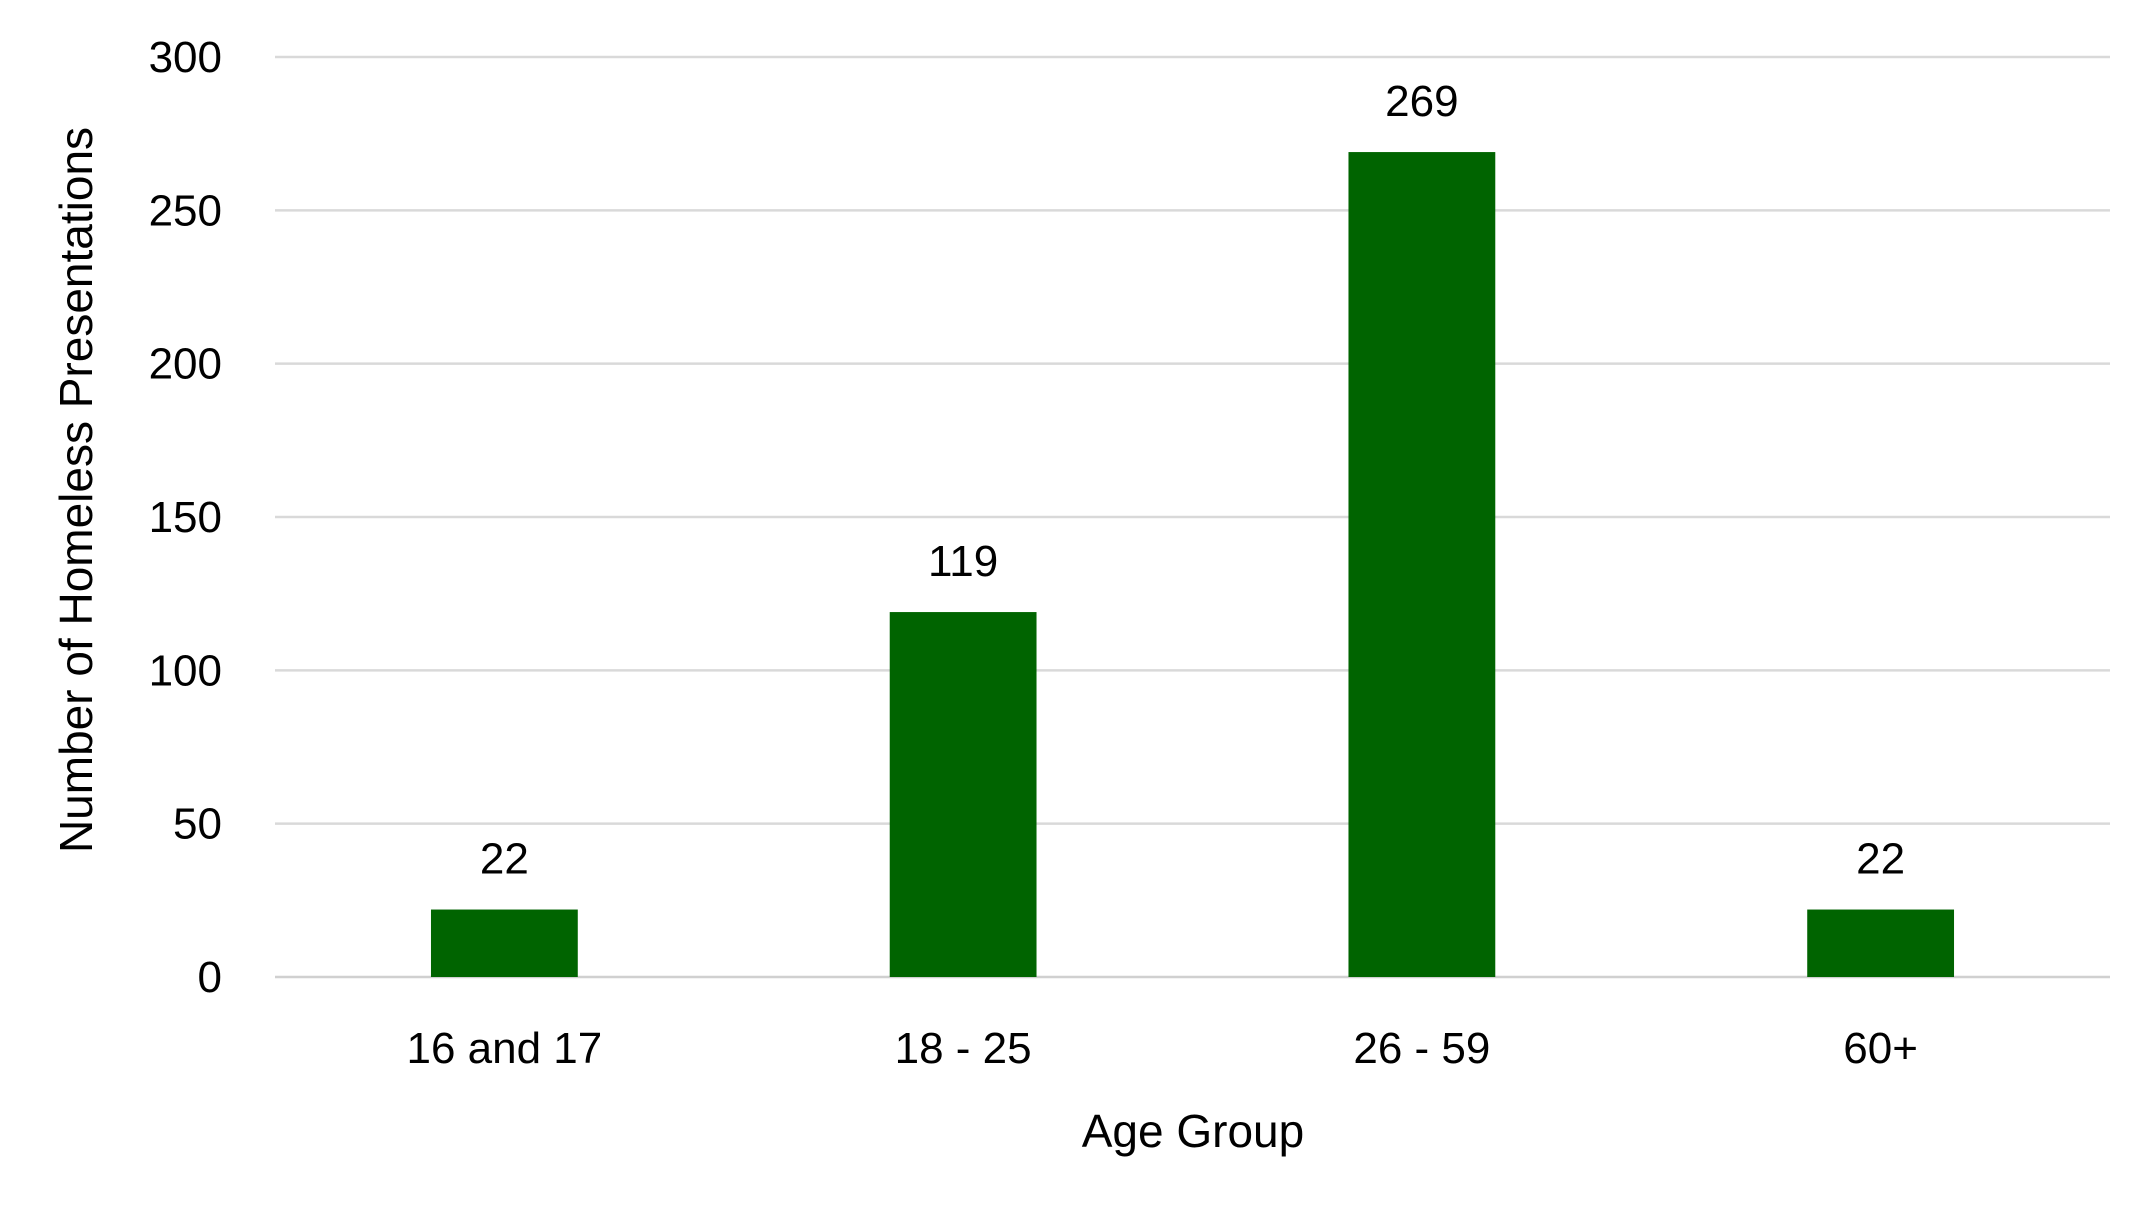 This screenshot has width=2149, height=1211. What do you see at coordinates (185, 210) in the screenshot?
I see `y-tick-label: 250` at bounding box center [185, 210].